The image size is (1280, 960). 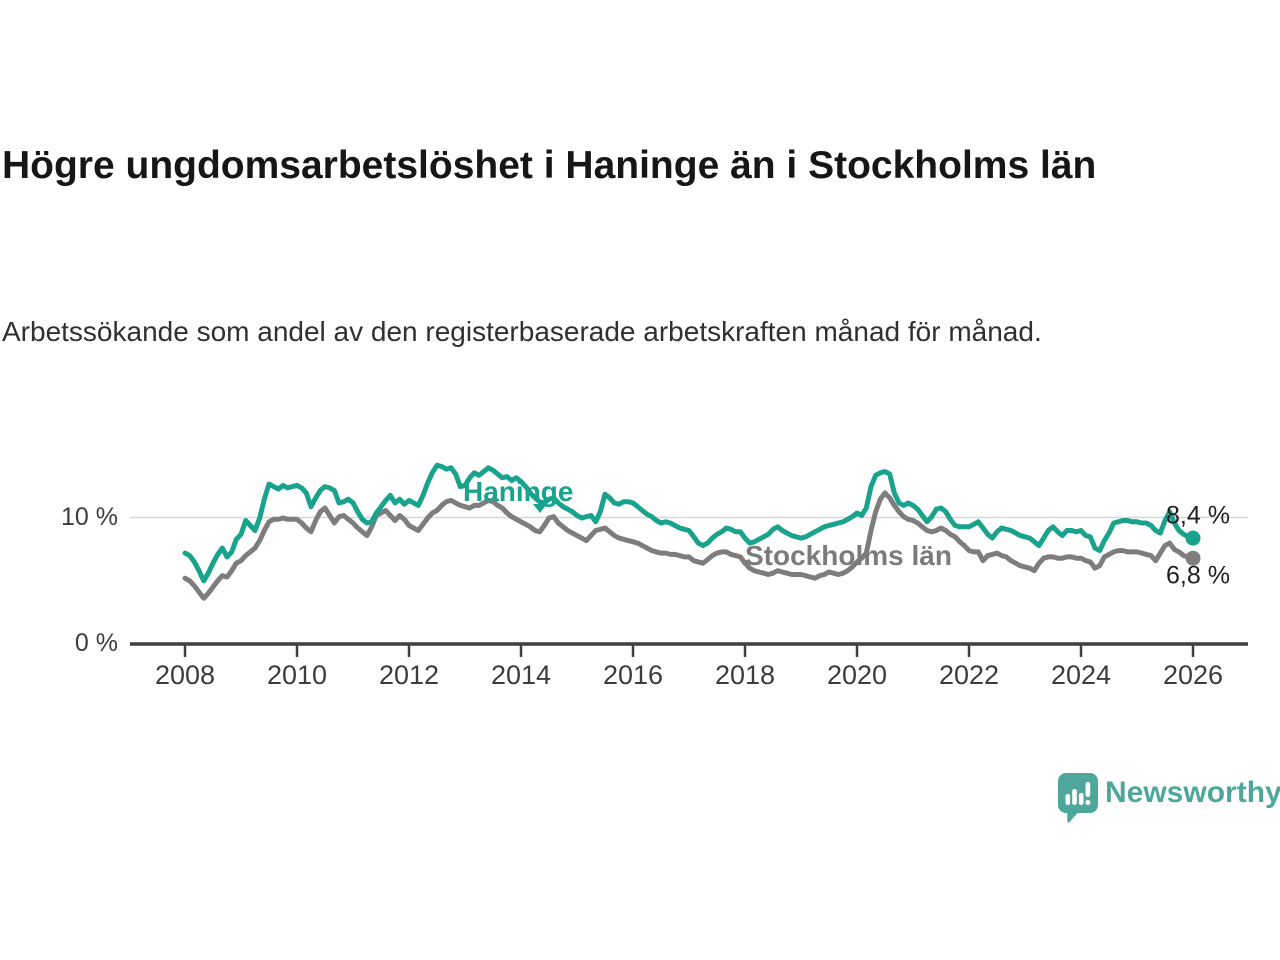 What do you see at coordinates (521, 675) in the screenshot?
I see `x-tick-label: 2014` at bounding box center [521, 675].